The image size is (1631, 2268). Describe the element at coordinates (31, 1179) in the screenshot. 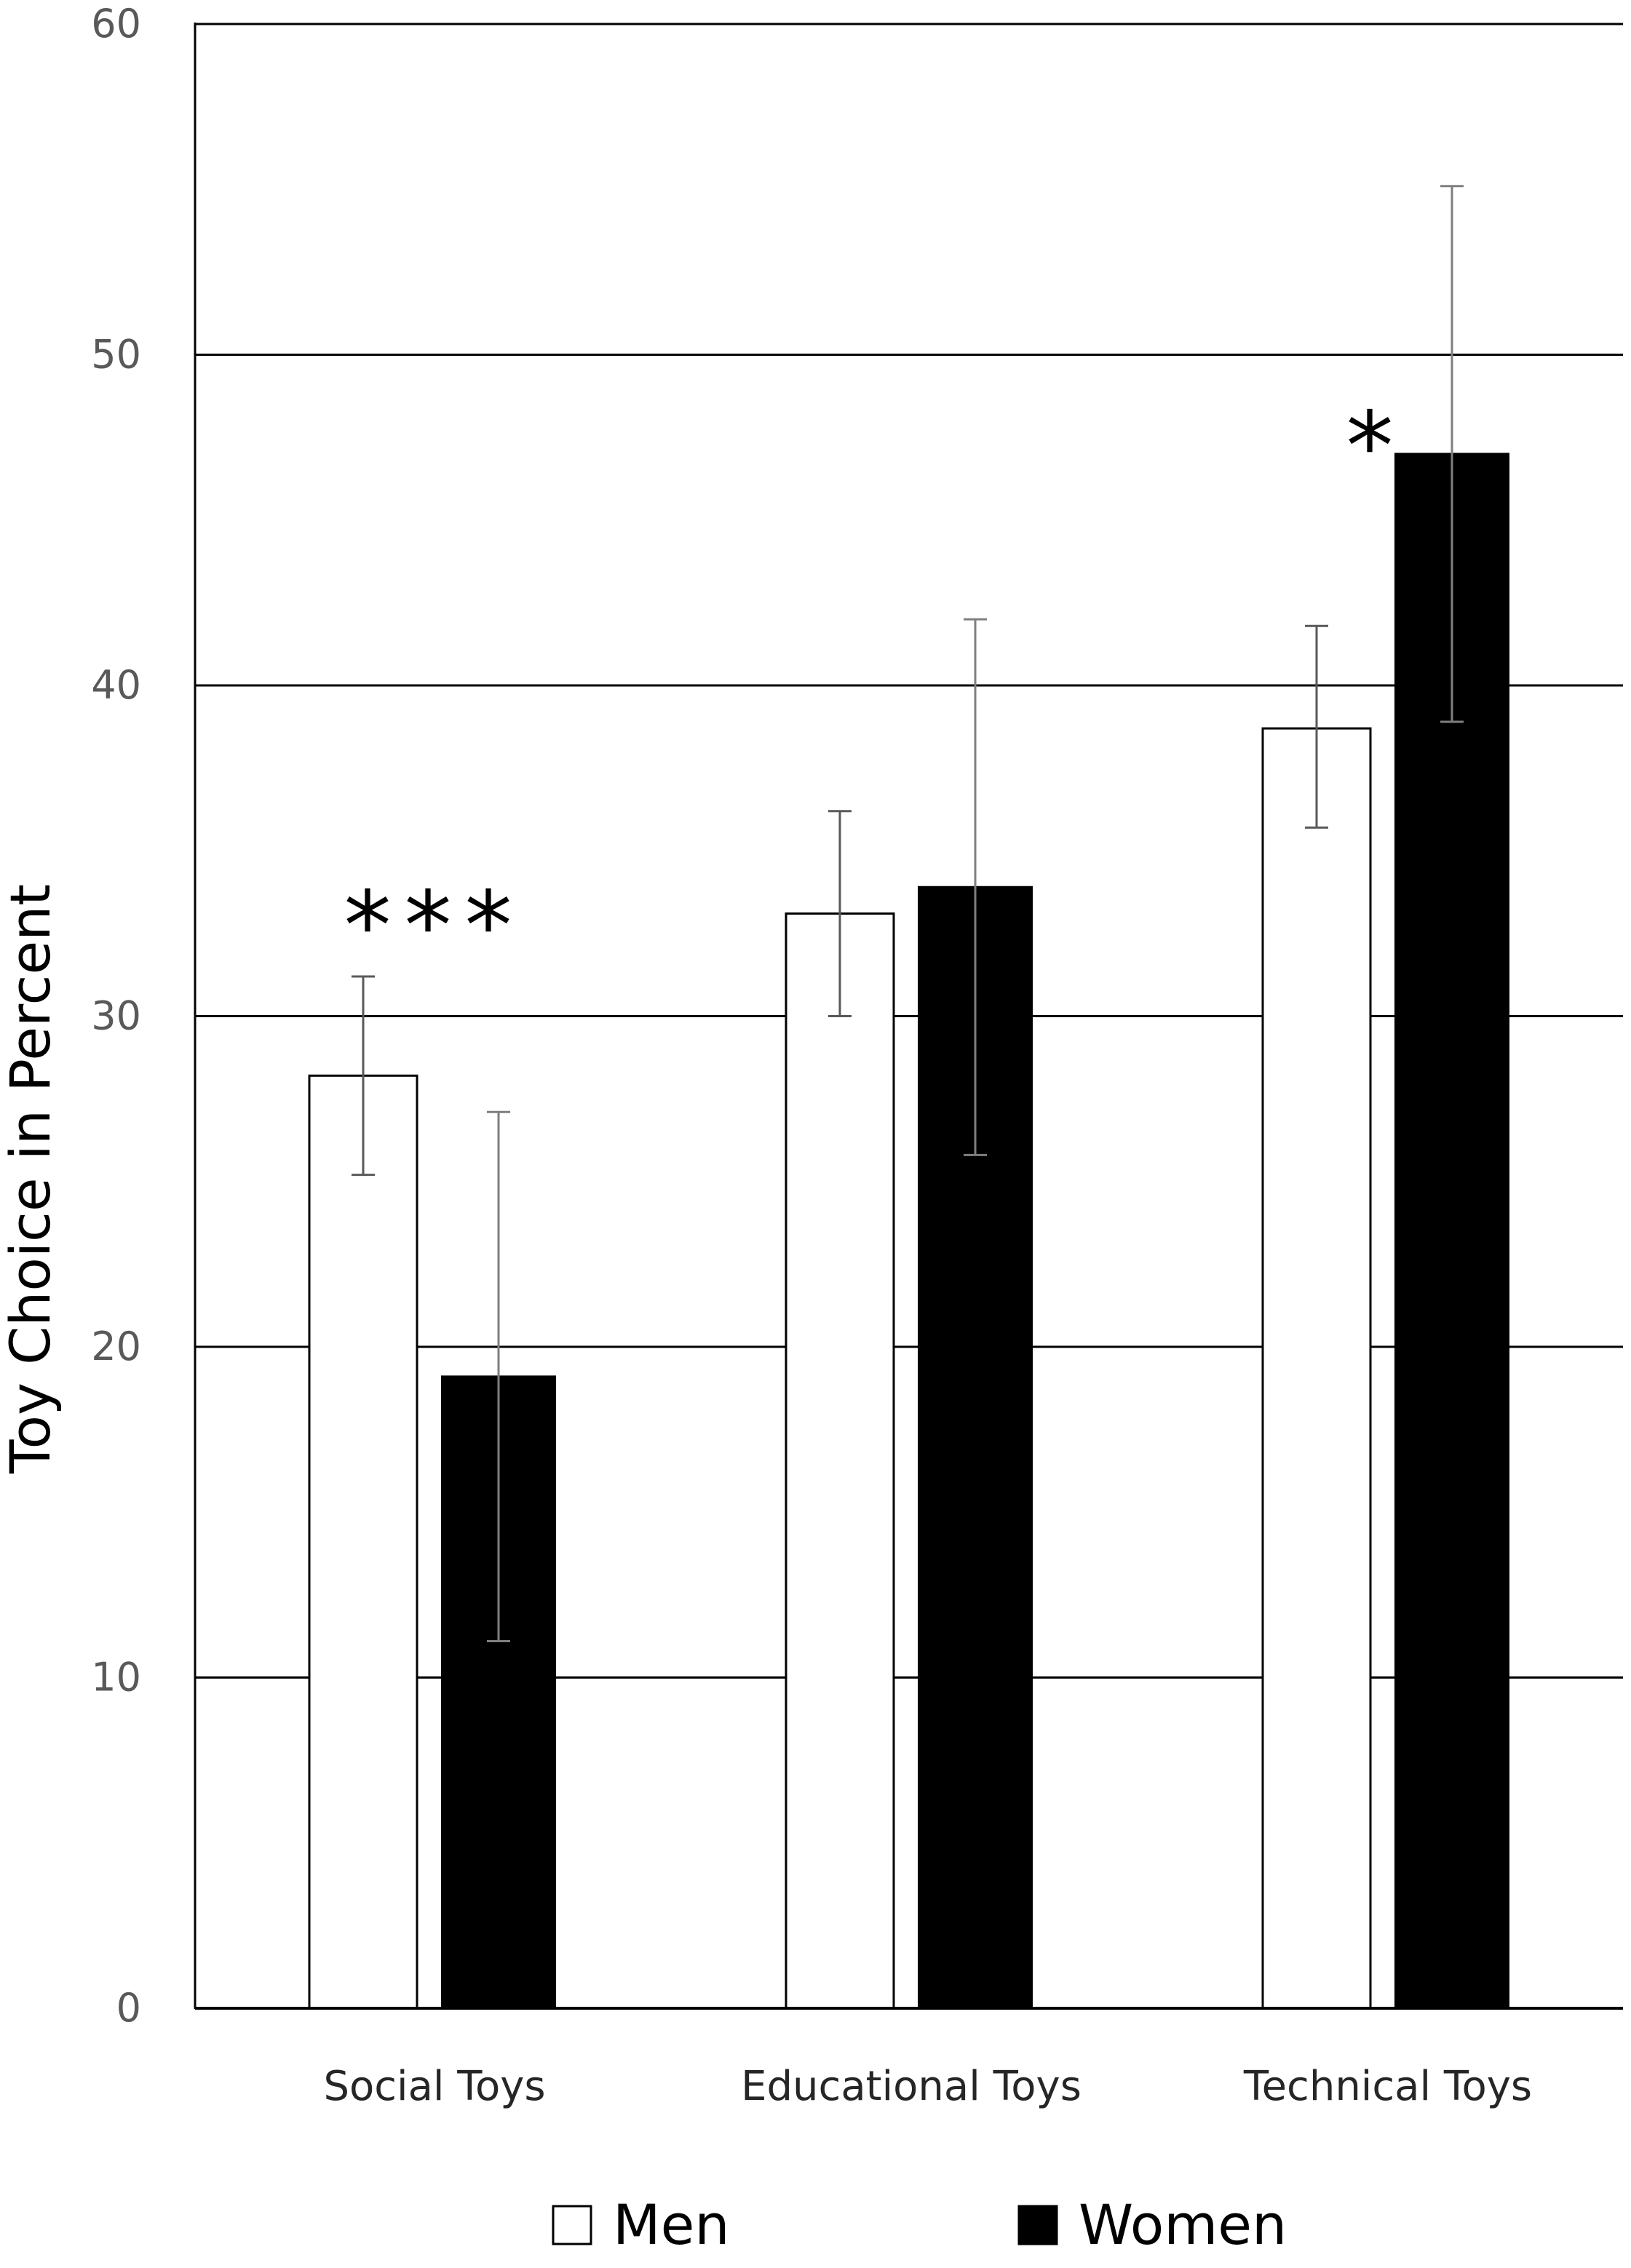

I see `y-axis-title: Toy Choice in Percent` at that location.